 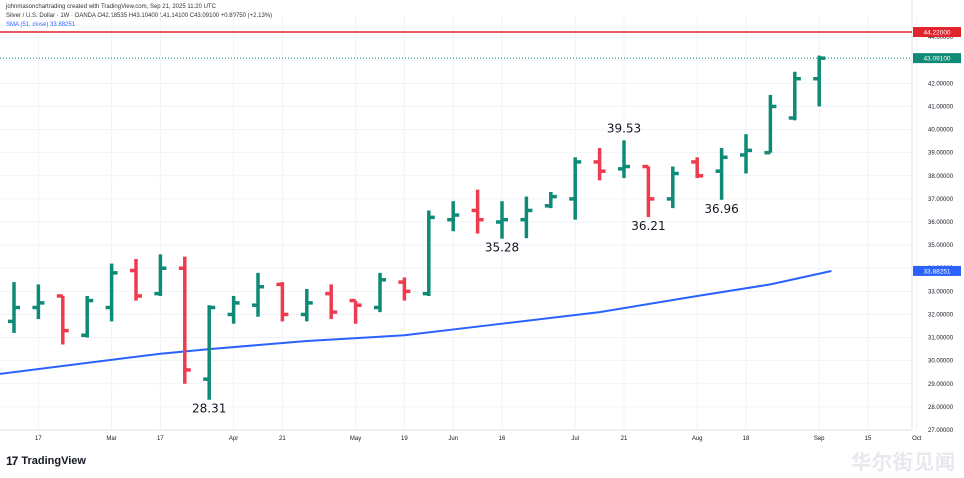 I want to click on x-tick-label: Jun, so click(x=453, y=439).